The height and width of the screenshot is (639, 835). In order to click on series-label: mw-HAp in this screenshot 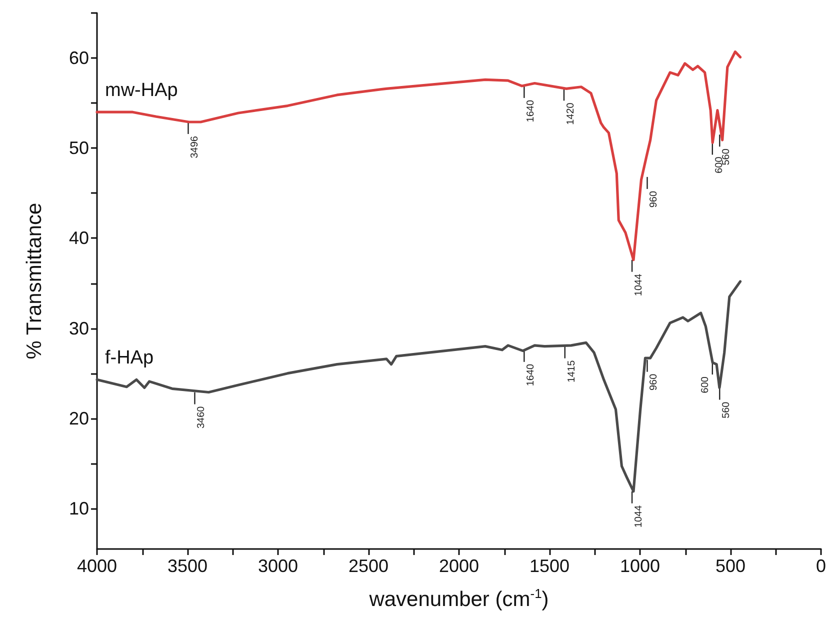, I will do `click(141, 91)`.